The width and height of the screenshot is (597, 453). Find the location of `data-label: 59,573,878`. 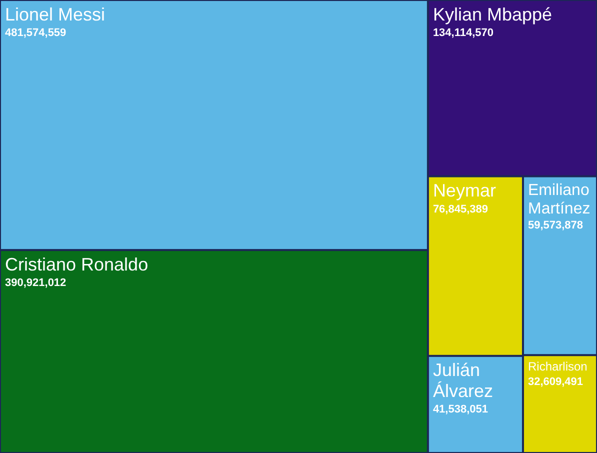

data-label: 59,573,878 is located at coordinates (556, 226).